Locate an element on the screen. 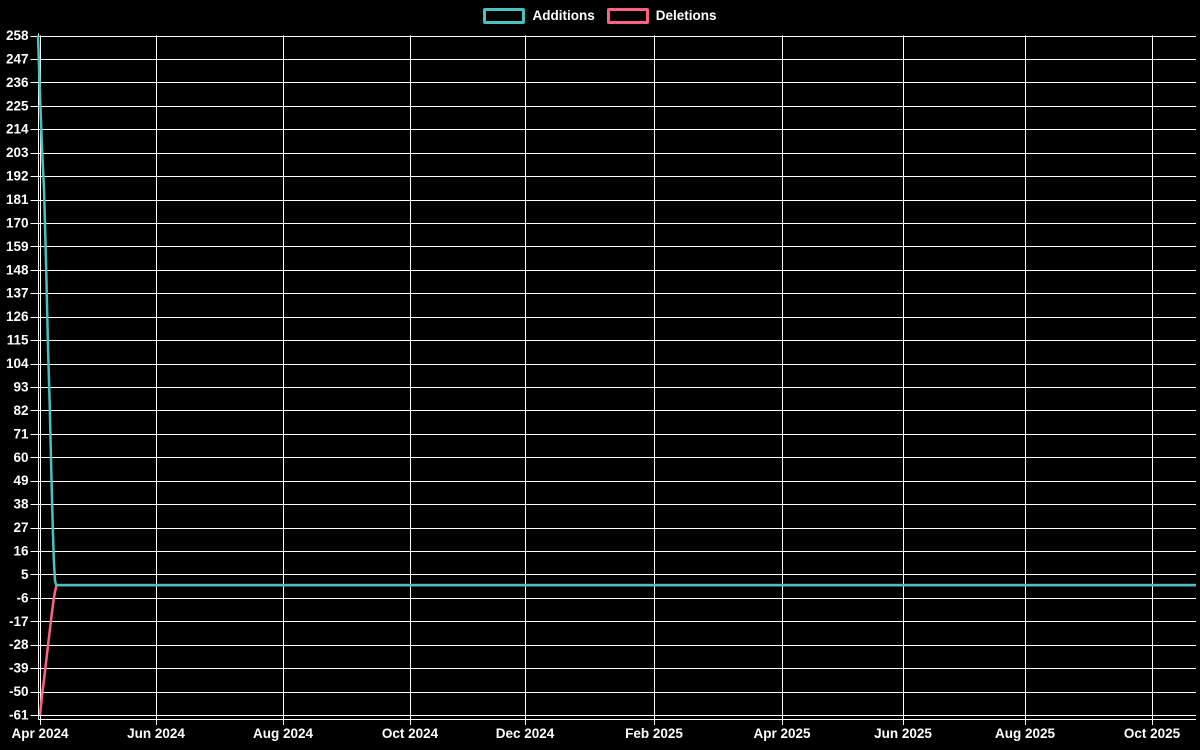 The image size is (1200, 750). x-tick-label: Jun 2024 is located at coordinates (156, 733).